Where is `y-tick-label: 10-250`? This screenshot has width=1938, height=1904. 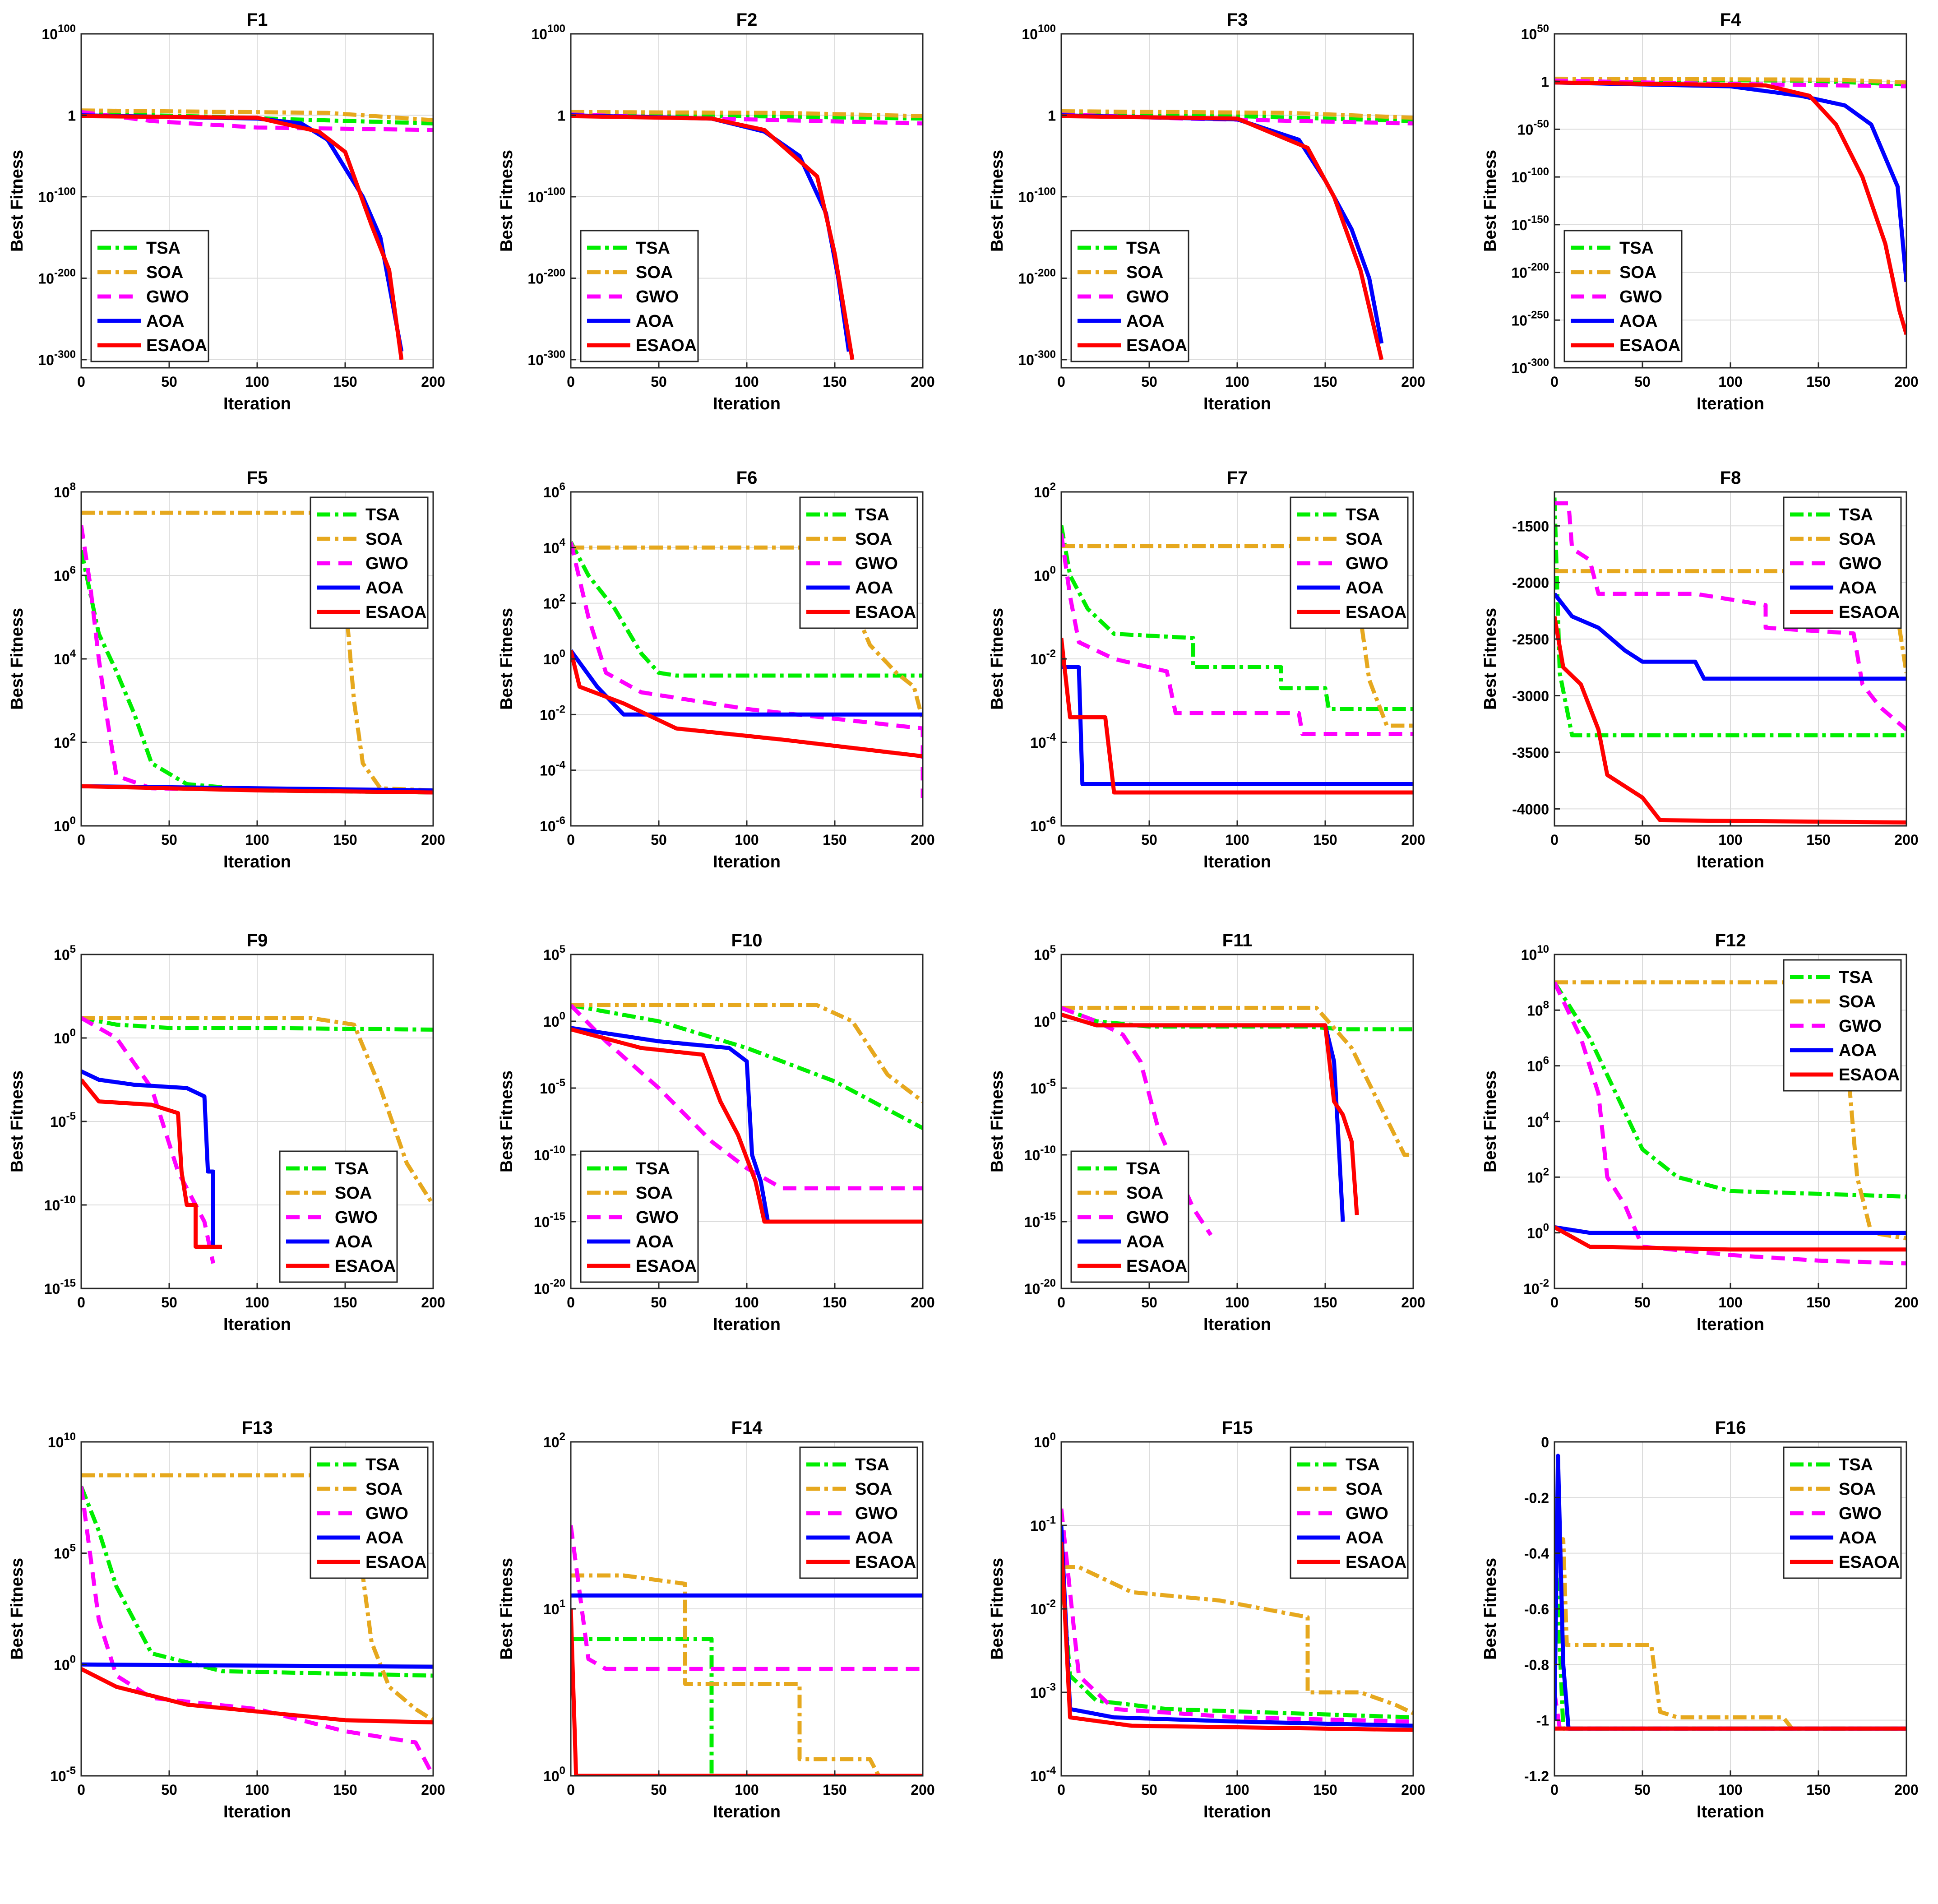 y-tick-label: 10-250 is located at coordinates (1530, 319).